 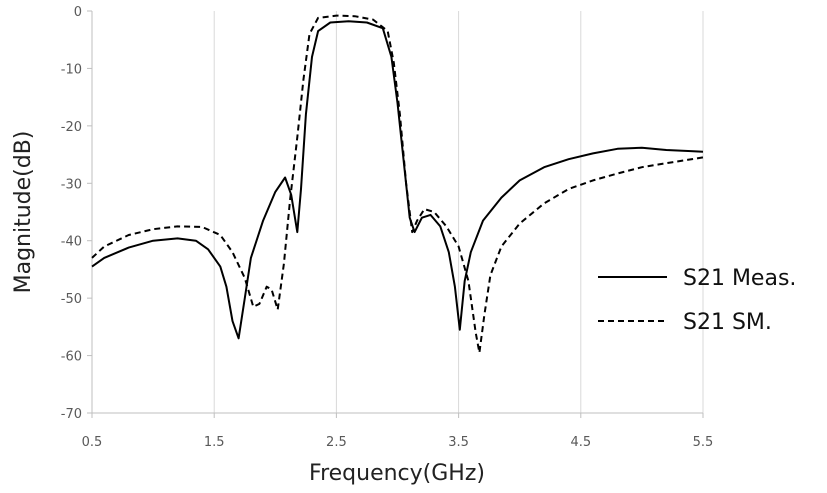 I want to click on legend-label-sm: S21 SM., so click(x=727, y=322).